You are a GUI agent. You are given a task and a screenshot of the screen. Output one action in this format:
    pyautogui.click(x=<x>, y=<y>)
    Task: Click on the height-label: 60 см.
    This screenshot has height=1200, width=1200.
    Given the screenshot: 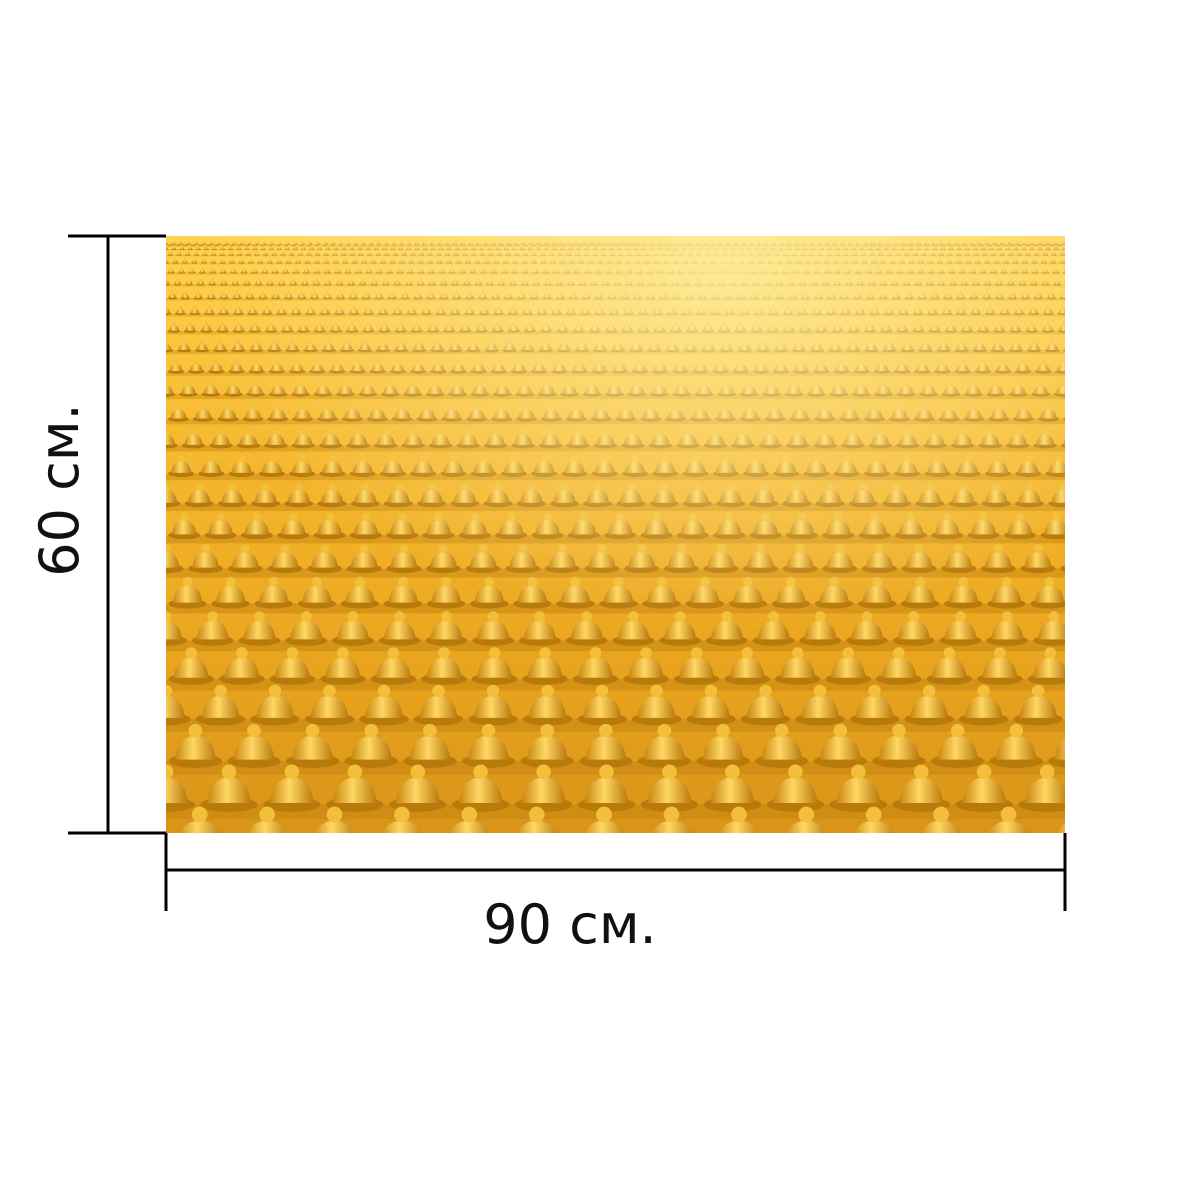 What is the action you would take?
    pyautogui.click(x=59, y=490)
    